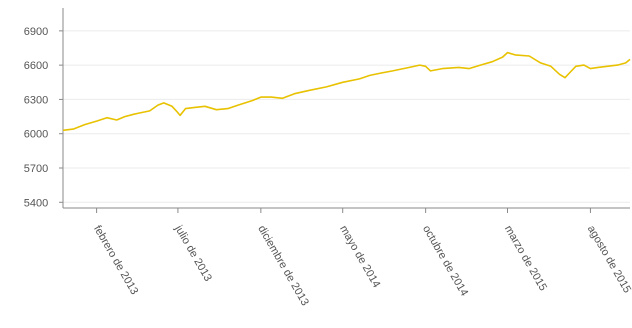 The image size is (632, 328). What do you see at coordinates (608, 260) in the screenshot?
I see `x-tick-label: agosto de 2015` at bounding box center [608, 260].